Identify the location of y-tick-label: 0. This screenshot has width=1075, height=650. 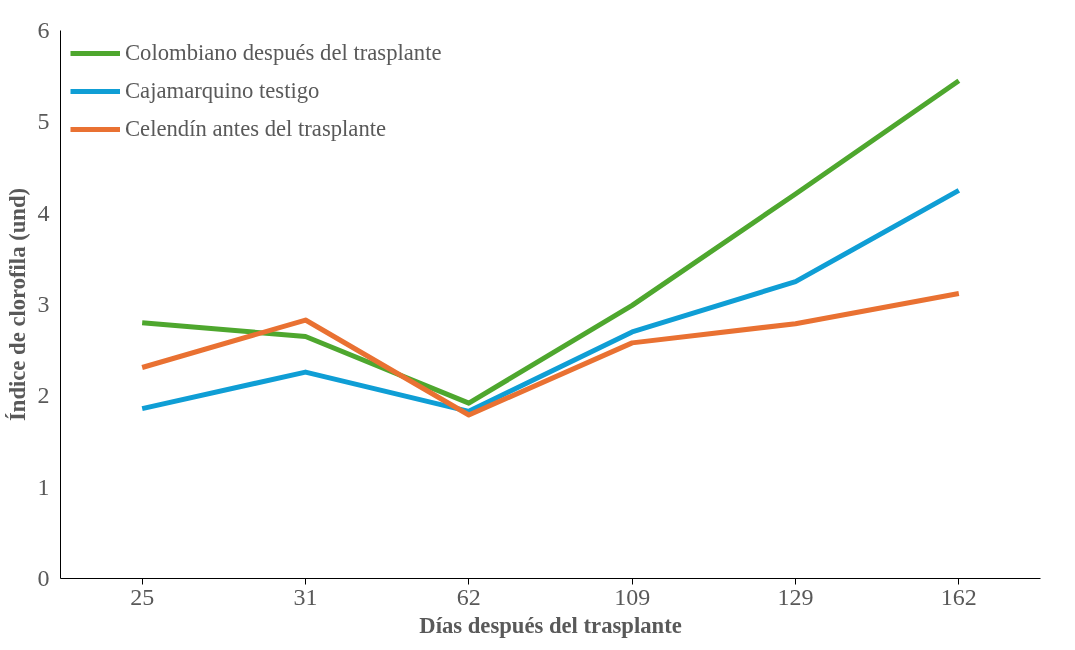
(43, 578).